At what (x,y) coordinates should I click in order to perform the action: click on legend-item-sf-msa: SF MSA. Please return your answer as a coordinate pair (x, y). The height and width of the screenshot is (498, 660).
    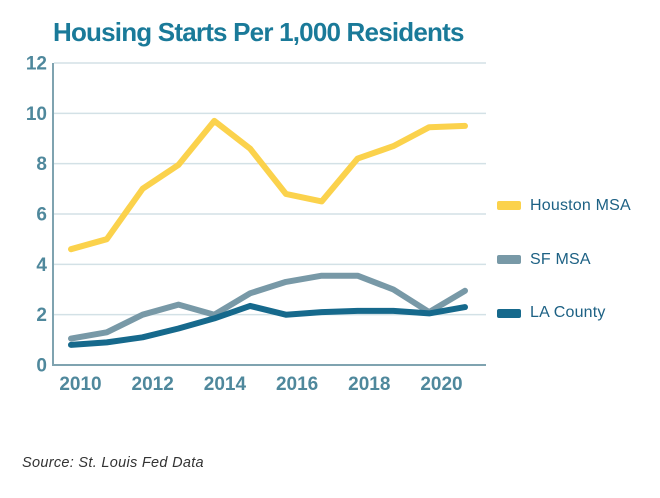
    Looking at the image, I should click on (544, 260).